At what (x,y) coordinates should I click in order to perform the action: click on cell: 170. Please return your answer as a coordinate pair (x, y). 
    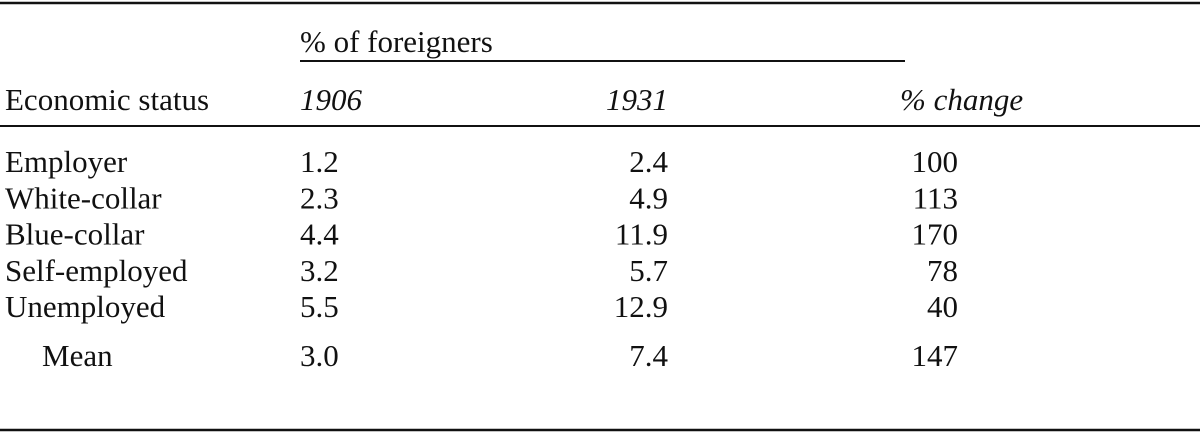
    Looking at the image, I should click on (935, 234).